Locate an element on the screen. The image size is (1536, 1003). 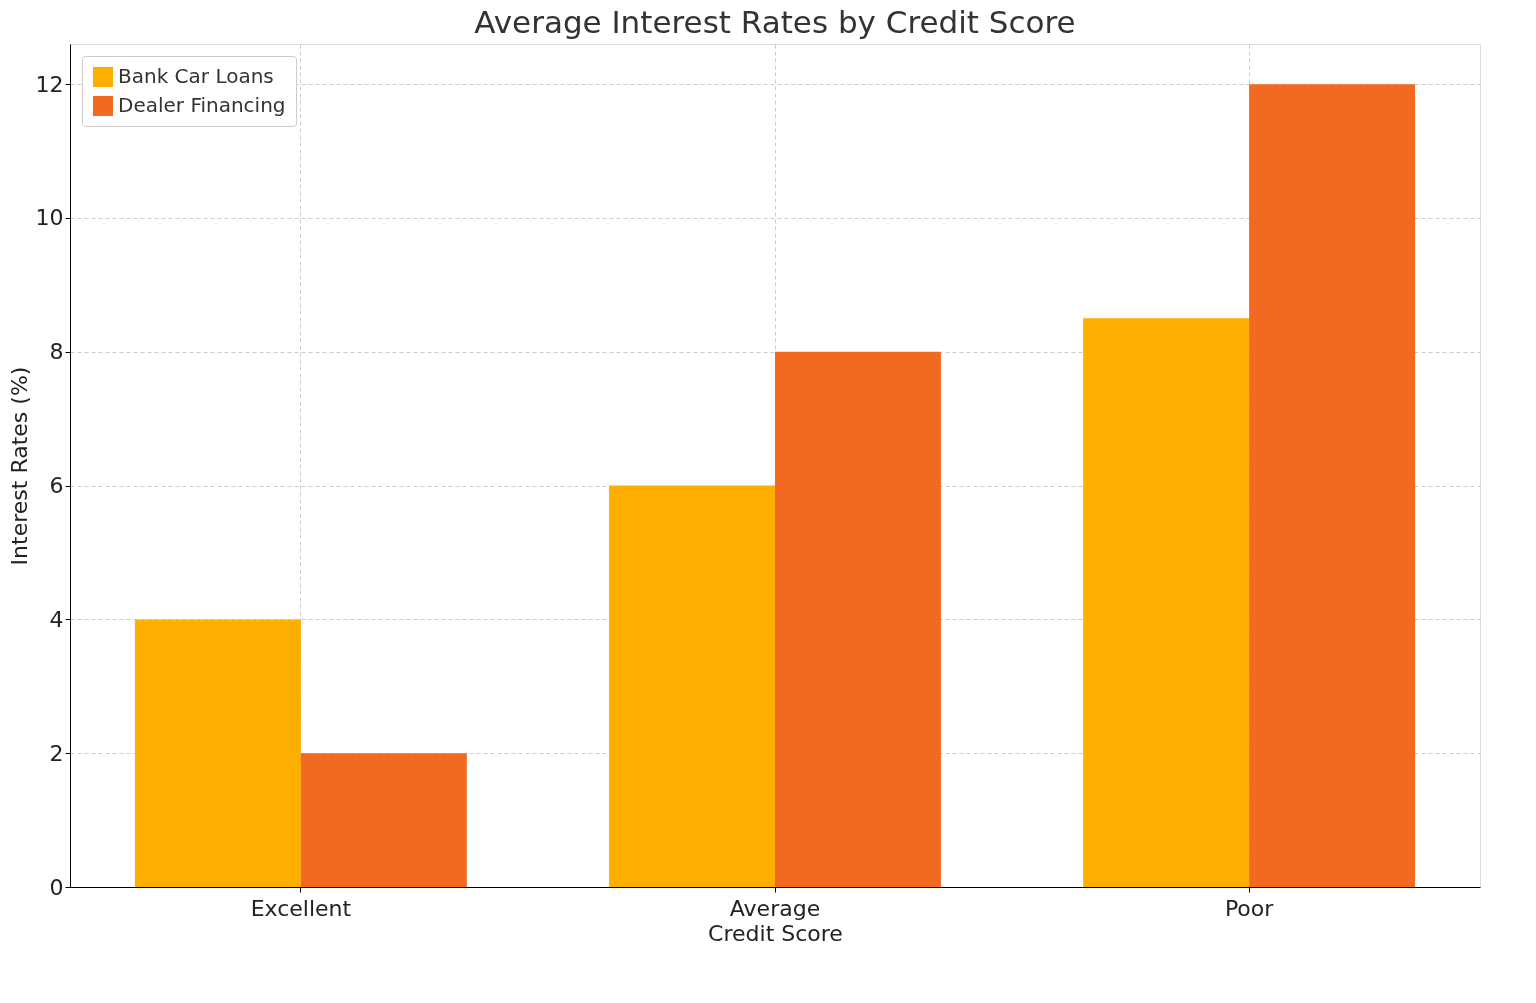
x-tick-label: Average is located at coordinates (775, 908).